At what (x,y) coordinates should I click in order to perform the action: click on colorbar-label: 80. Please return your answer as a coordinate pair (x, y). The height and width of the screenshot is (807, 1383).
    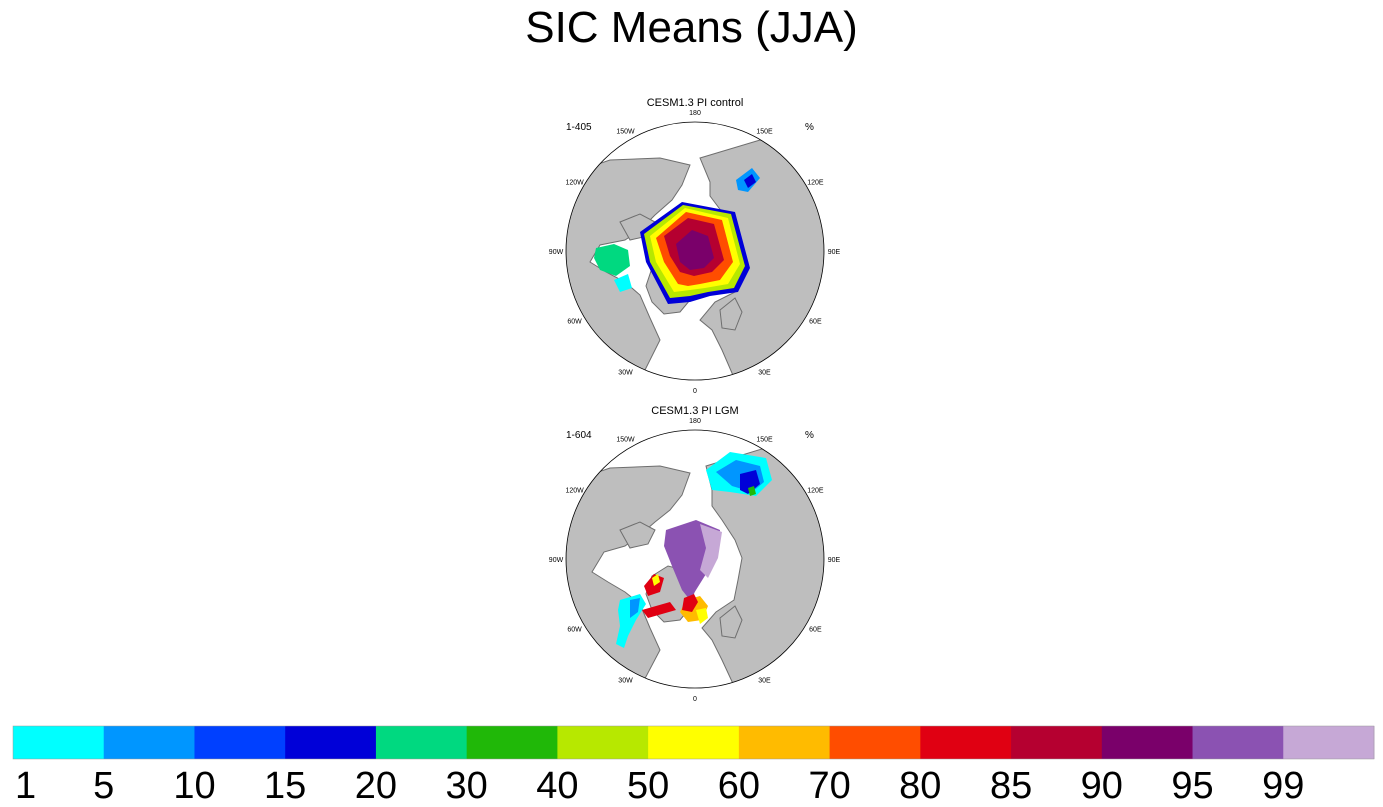
    Looking at the image, I should click on (920, 786).